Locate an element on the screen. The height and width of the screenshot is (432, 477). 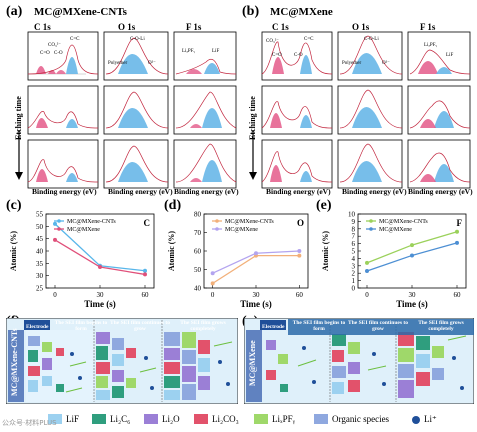
panel-f-electrode: Electrode is located at coordinates (37, 327).